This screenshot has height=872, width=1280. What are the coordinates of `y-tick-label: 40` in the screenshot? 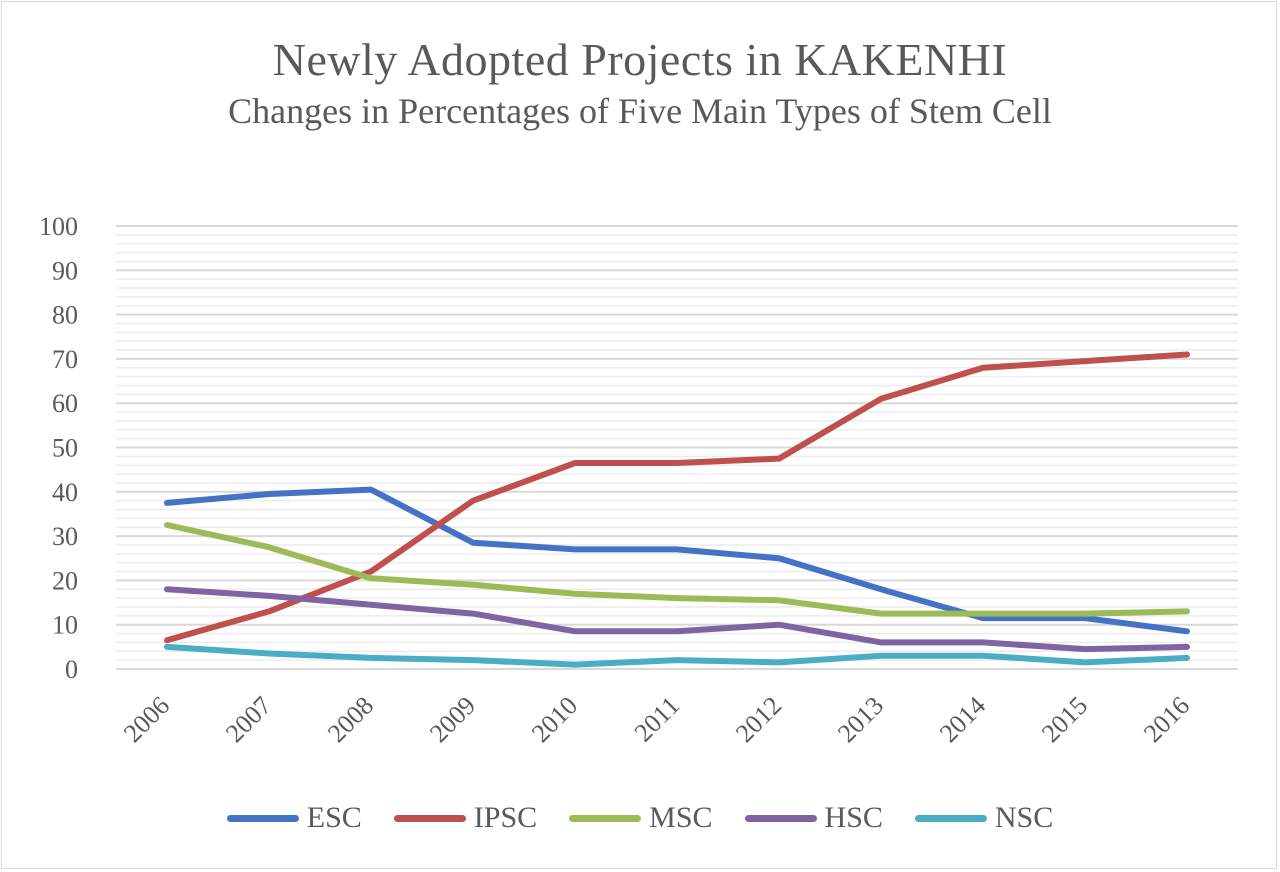 It's located at (65, 492).